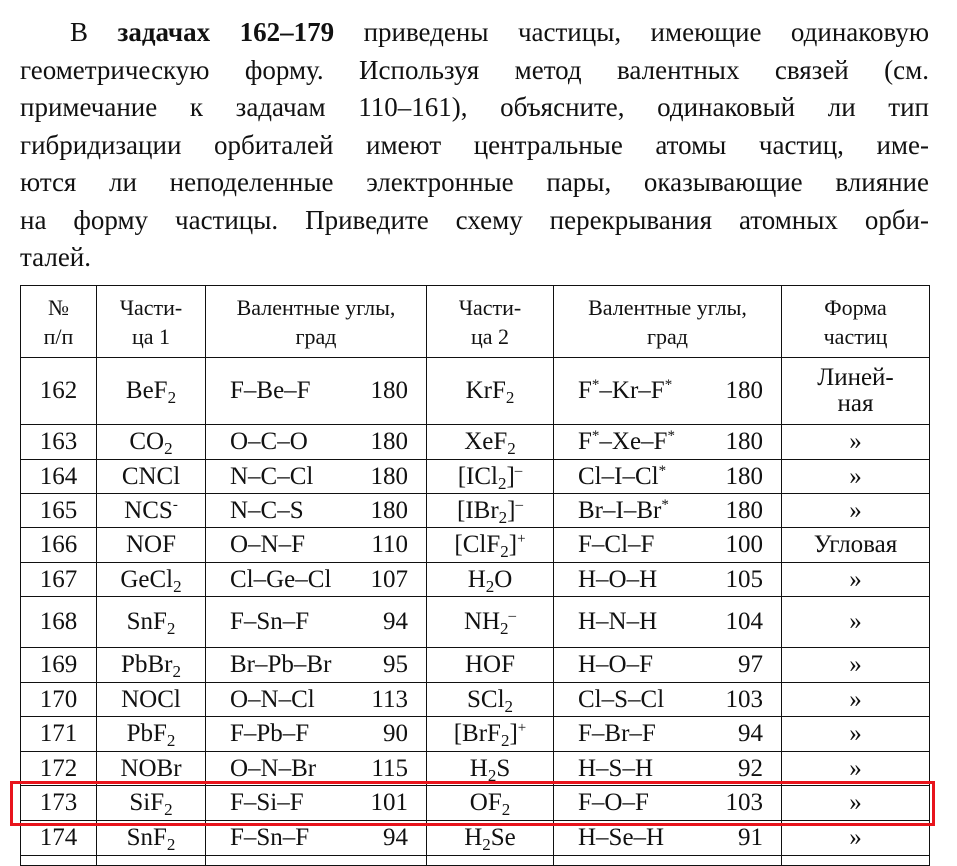 This screenshot has height=866, width=957. What do you see at coordinates (270, 390) in the screenshot?
I see `formula-text: F–Be–F` at bounding box center [270, 390].